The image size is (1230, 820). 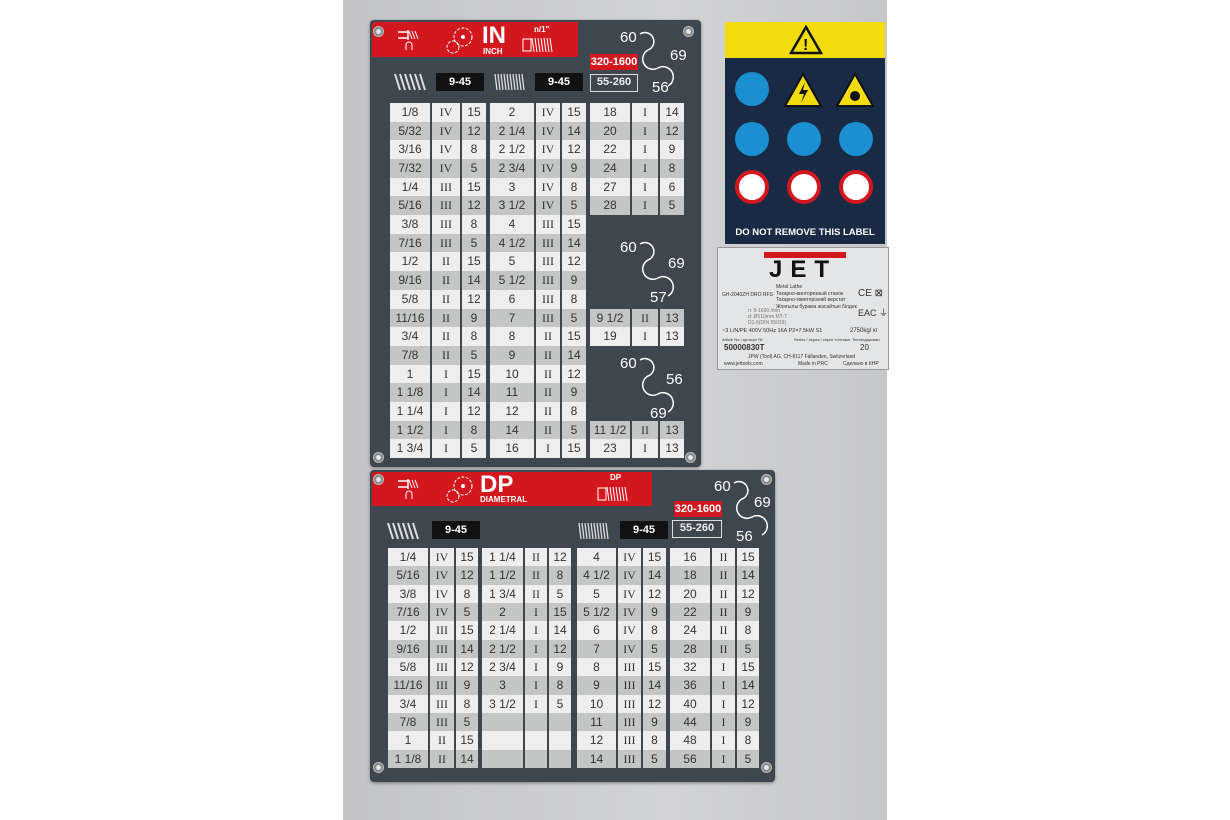 What do you see at coordinates (767, 323) in the screenshot?
I see `spec-line: D1-8(DIN 55029)` at bounding box center [767, 323].